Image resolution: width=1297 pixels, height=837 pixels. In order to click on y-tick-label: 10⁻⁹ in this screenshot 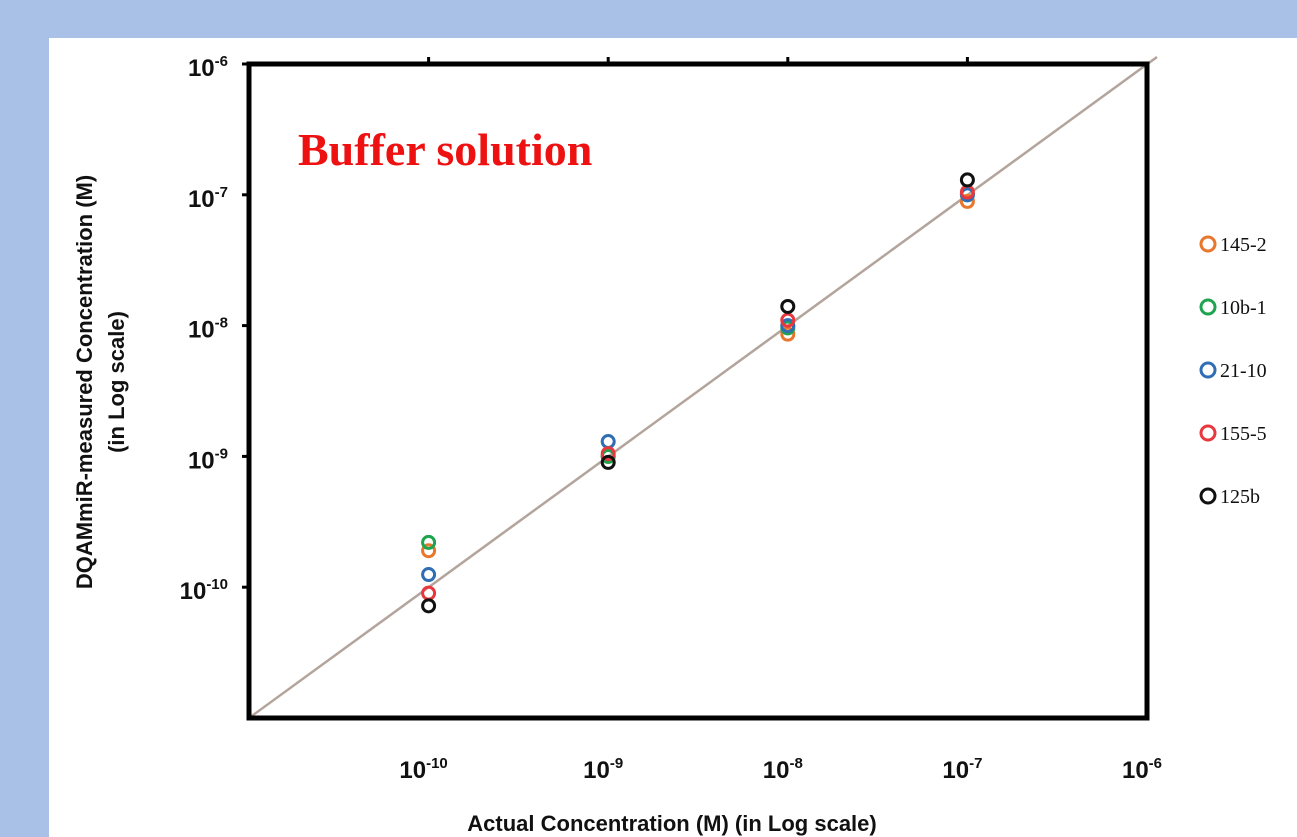, I will do `click(208, 459)`.